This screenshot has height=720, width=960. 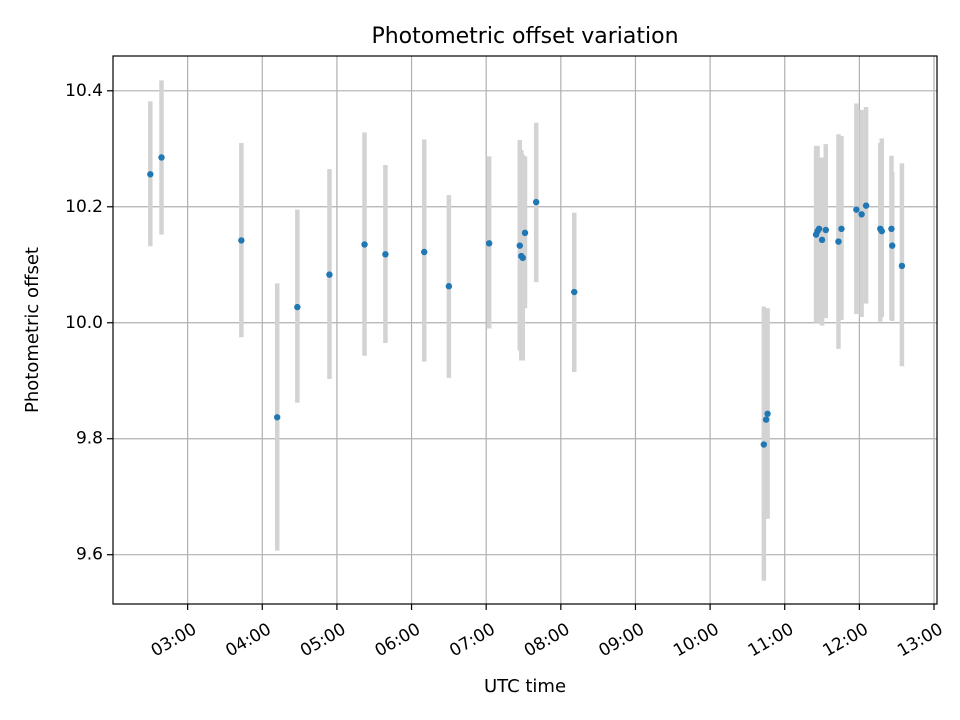 I want to click on x-axis-label: UTC time, so click(x=525, y=686).